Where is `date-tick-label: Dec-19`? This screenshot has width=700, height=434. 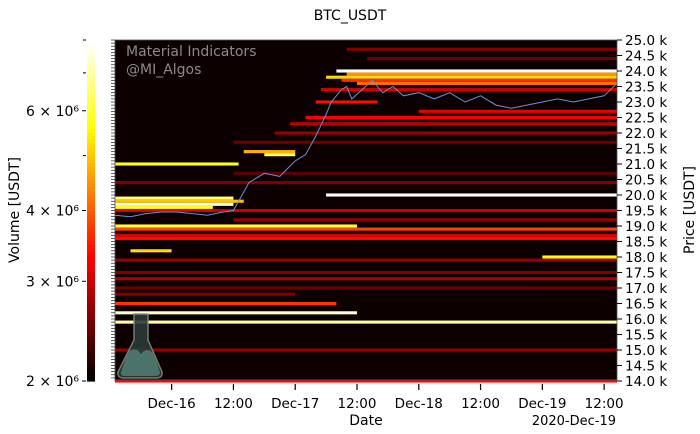 date-tick-label: Dec-19 is located at coordinates (542, 404).